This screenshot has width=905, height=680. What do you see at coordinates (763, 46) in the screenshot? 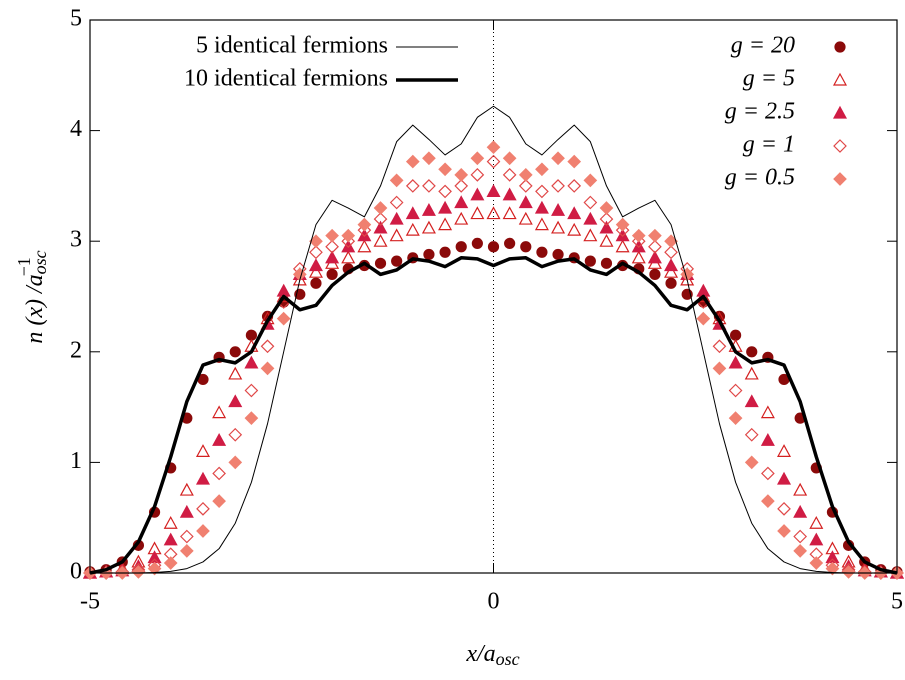
I see `legend-label: g = 20` at bounding box center [763, 46].